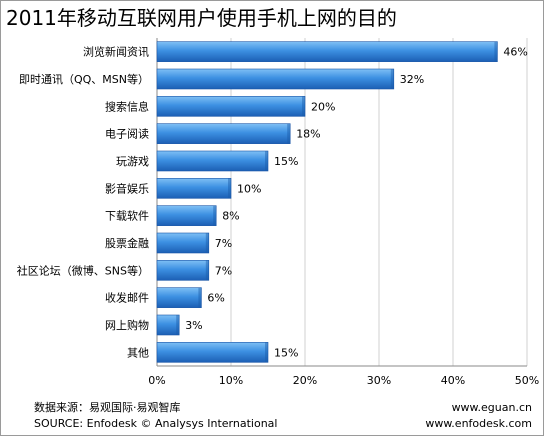 Image resolution: width=544 pixels, height=436 pixels. Describe the element at coordinates (201, 18) in the screenshot. I see `chart-title: 2011年移动互联网用户使用手机上网的目的` at that location.